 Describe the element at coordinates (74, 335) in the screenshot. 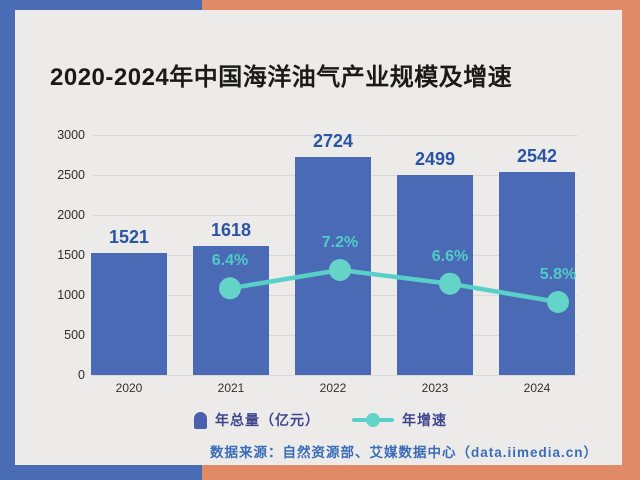

I see `y-tick-500: 500` at that location.